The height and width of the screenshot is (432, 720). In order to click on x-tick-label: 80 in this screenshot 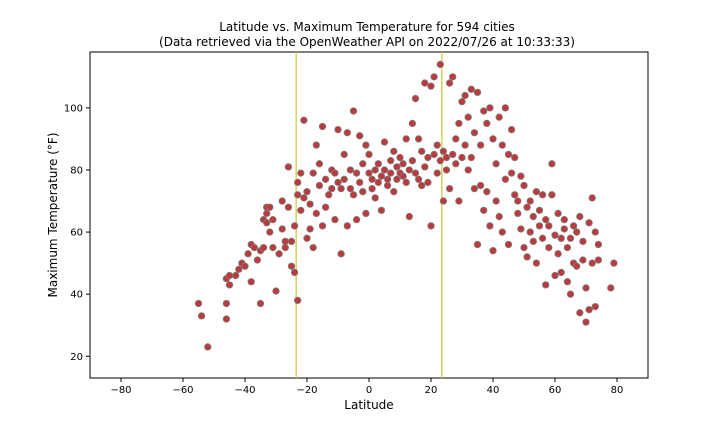, I will do `click(617, 390)`.